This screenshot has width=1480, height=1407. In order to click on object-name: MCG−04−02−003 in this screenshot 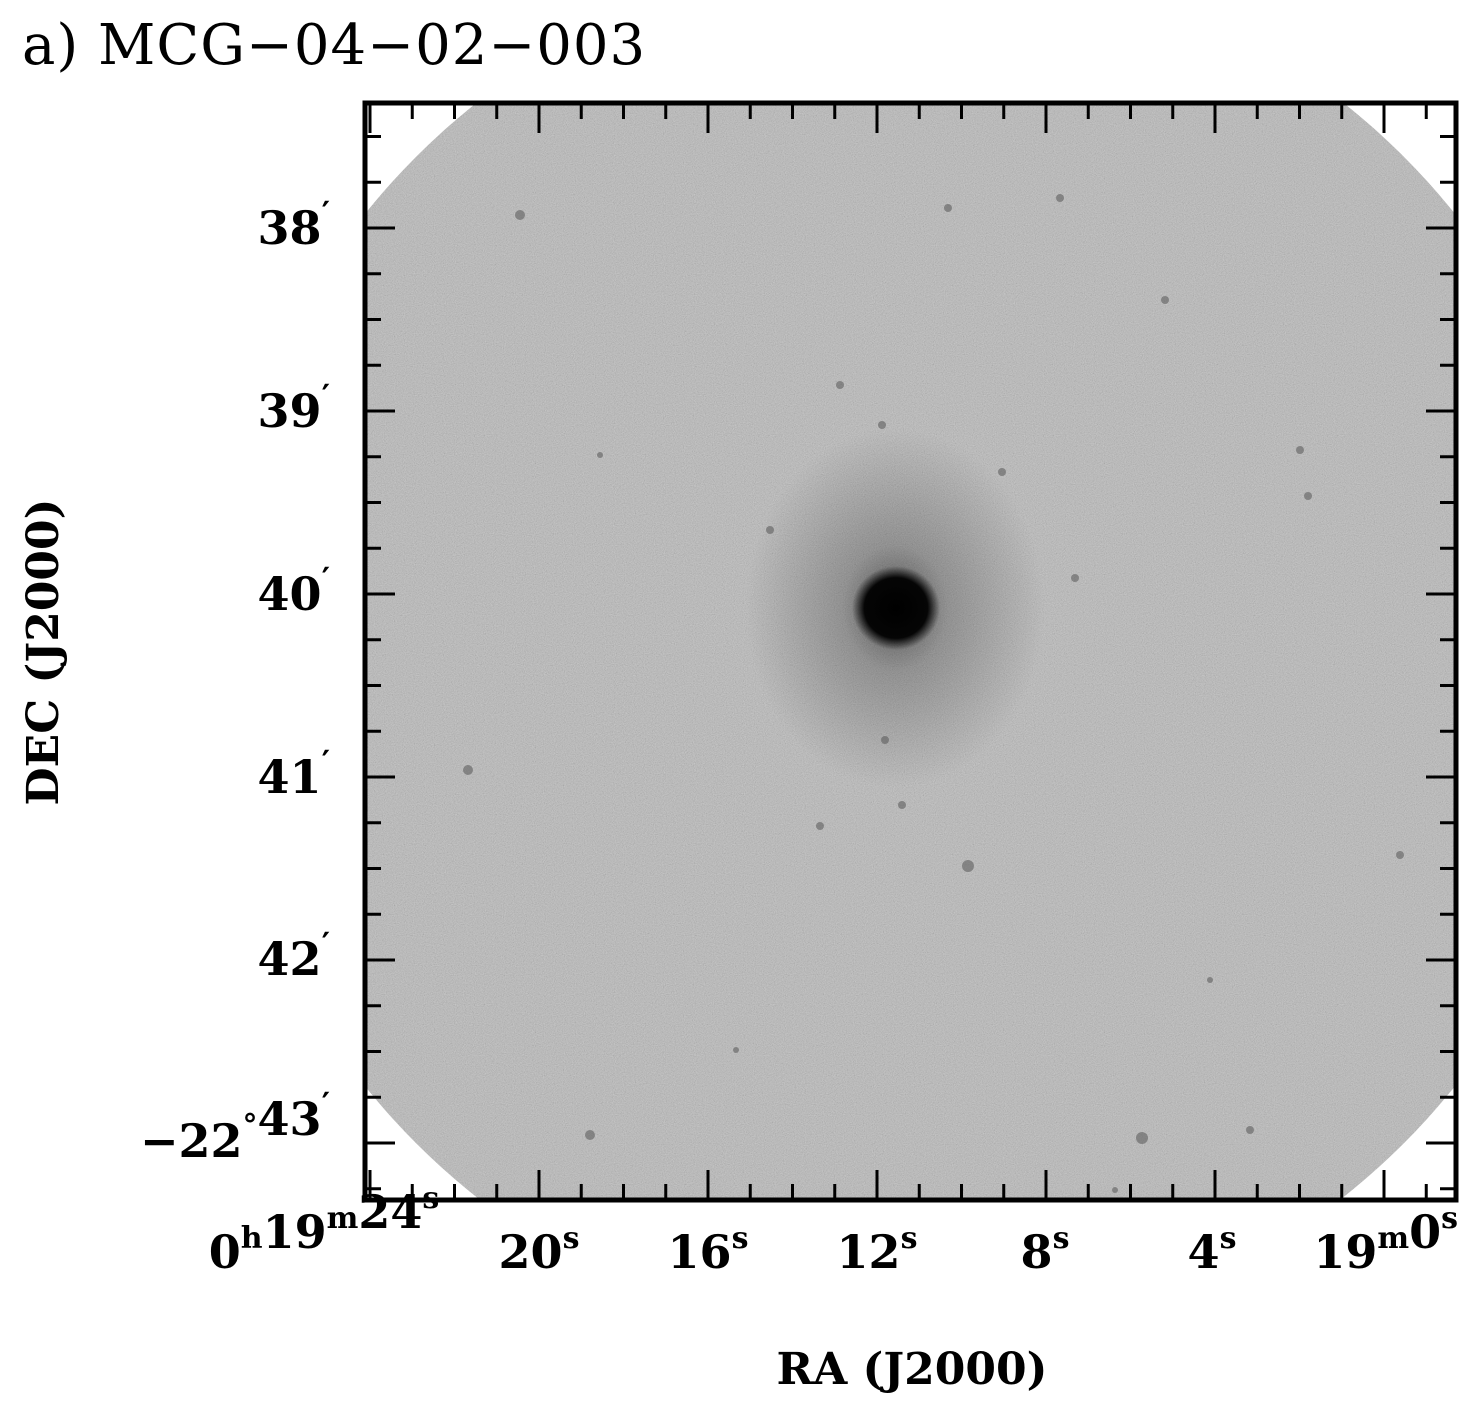, I will do `click(372, 45)`.